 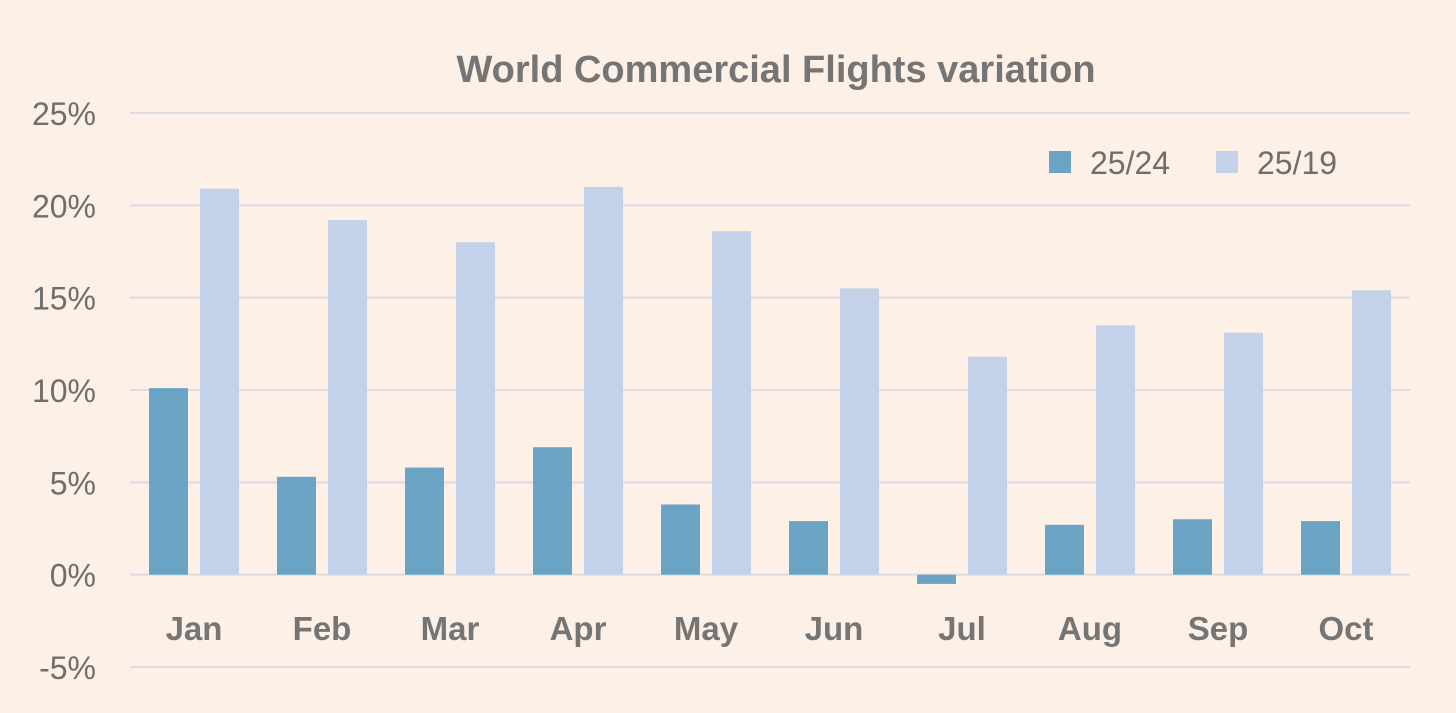 I want to click on bar-25-24-jan, so click(x=168, y=481).